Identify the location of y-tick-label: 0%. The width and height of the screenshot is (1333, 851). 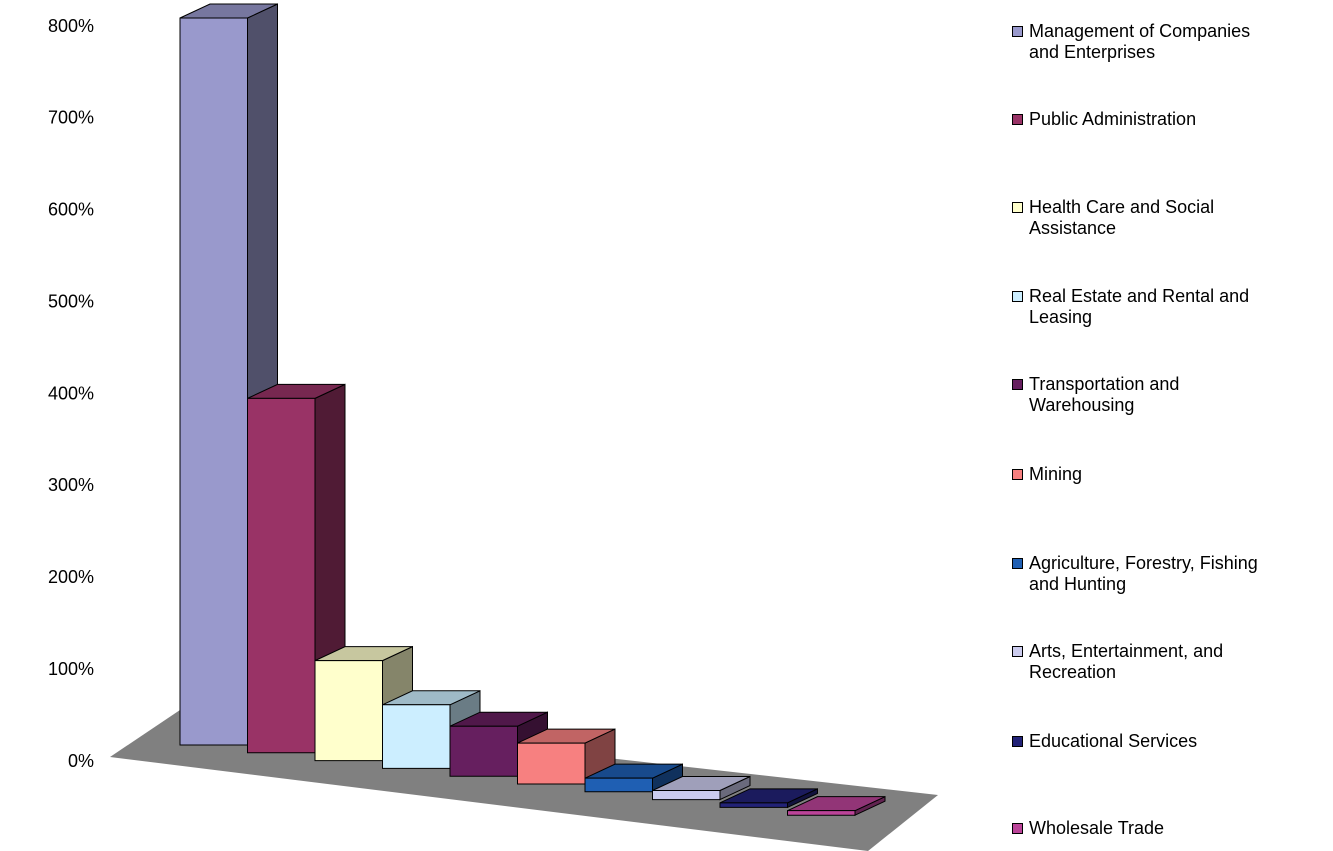
(81, 761).